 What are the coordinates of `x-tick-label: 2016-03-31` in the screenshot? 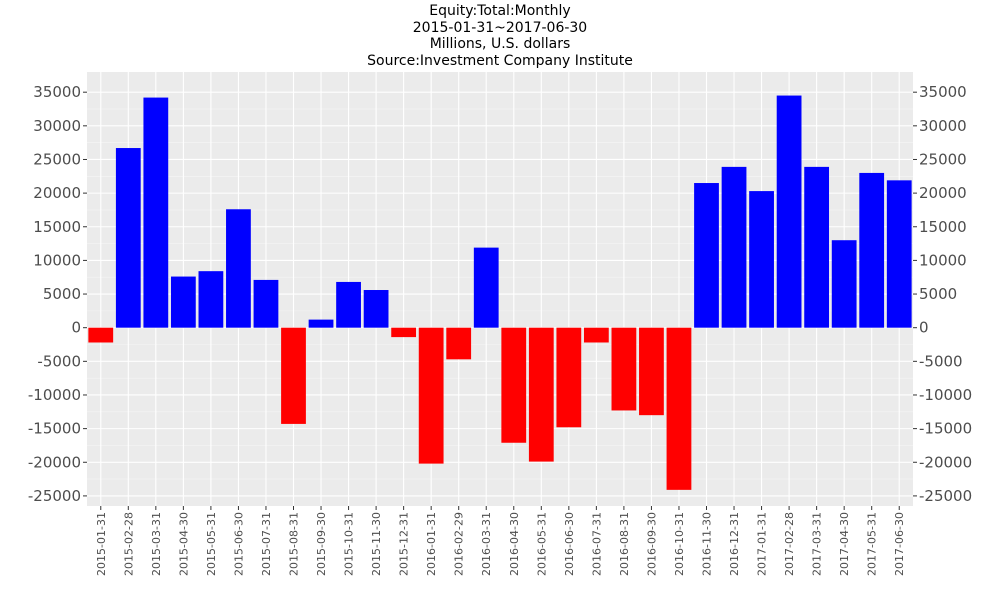 It's located at (486, 544).